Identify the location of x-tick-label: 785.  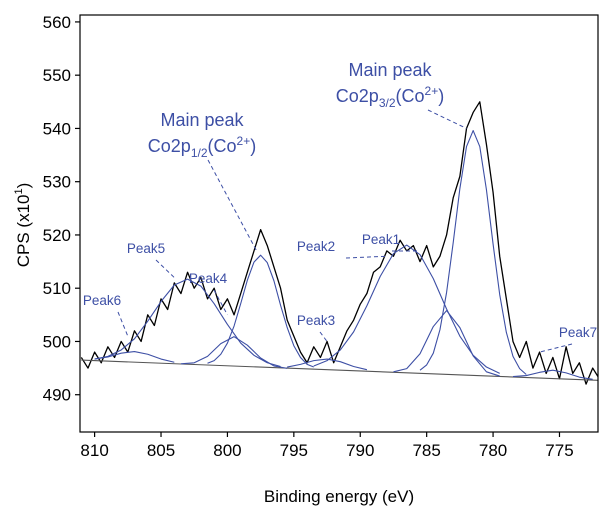
(426, 450).